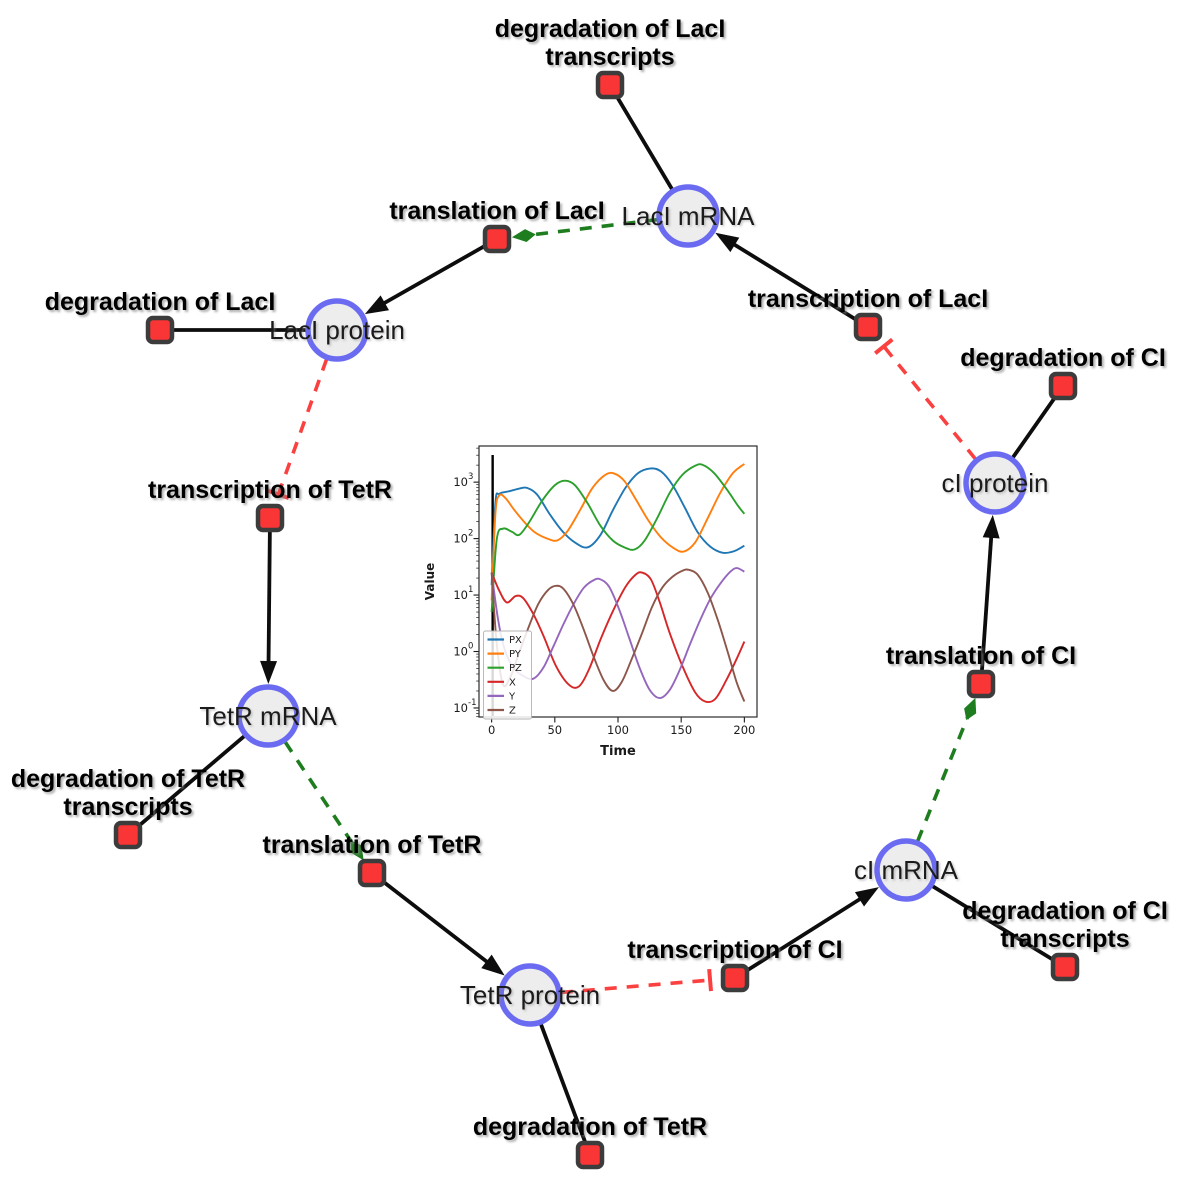  Describe the element at coordinates (512, 682) in the screenshot. I see `legend-label-X: X` at that location.